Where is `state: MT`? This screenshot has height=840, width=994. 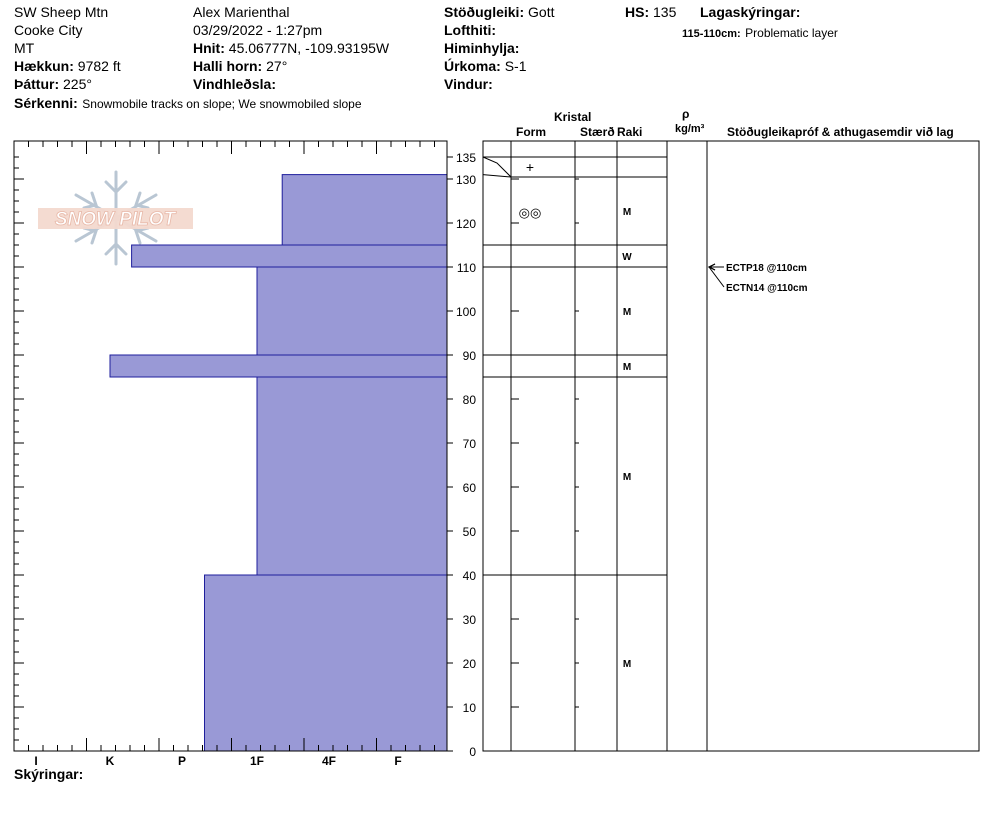 state: MT is located at coordinates (24, 48).